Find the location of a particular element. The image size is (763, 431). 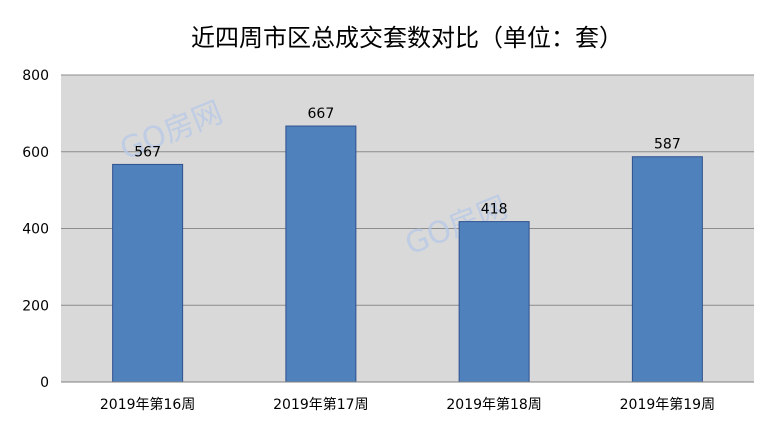

chart-title: 近四周市区总成交套数对比（单位：套） is located at coordinates (407, 38).